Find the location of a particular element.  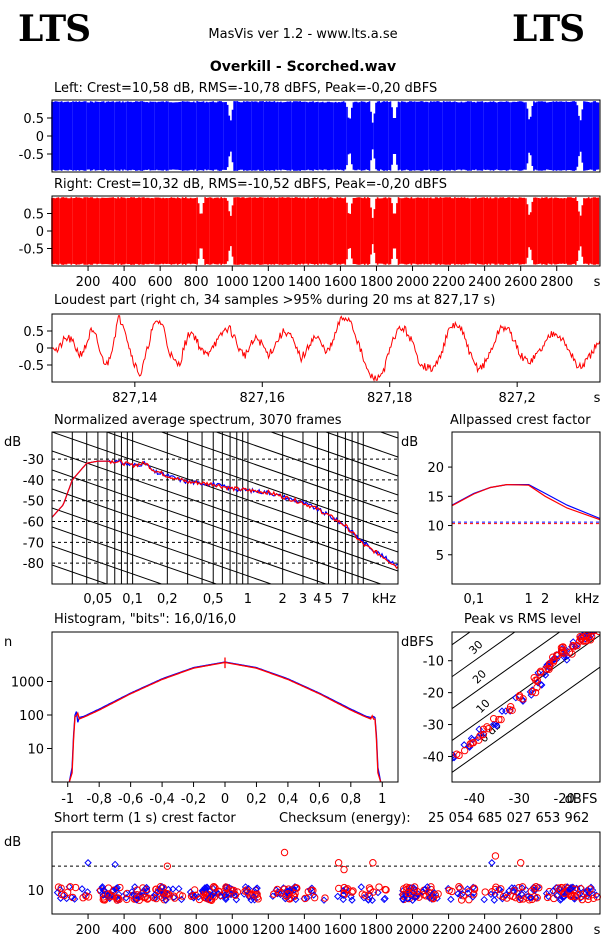

right-waveform-ytick-label: -0.5 is located at coordinates (31, 250).